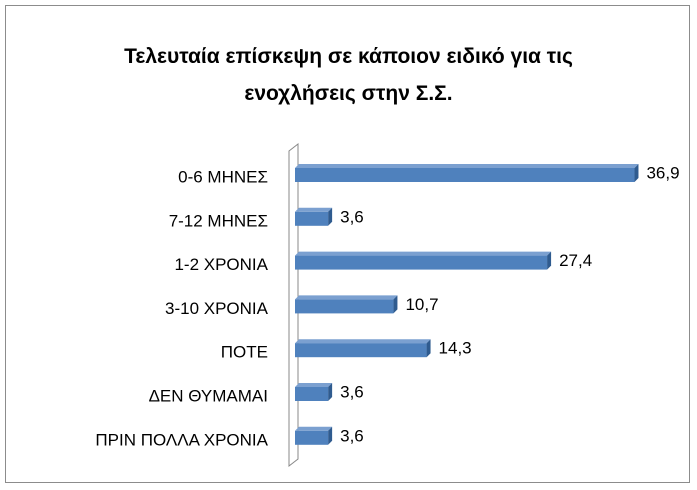 This screenshot has width=697, height=490. What do you see at coordinates (244, 352) in the screenshot?
I see `category-label: ΠΟΤΕ` at bounding box center [244, 352].